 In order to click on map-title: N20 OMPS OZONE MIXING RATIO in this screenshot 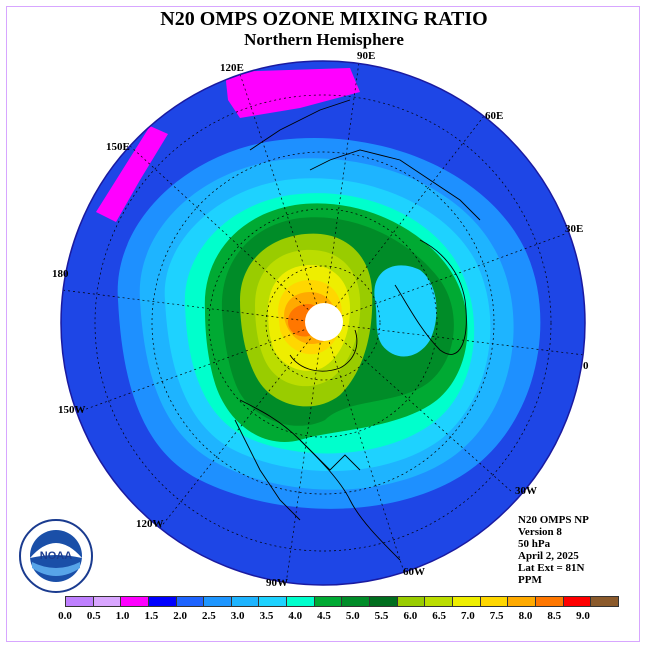, I will do `click(324, 19)`.